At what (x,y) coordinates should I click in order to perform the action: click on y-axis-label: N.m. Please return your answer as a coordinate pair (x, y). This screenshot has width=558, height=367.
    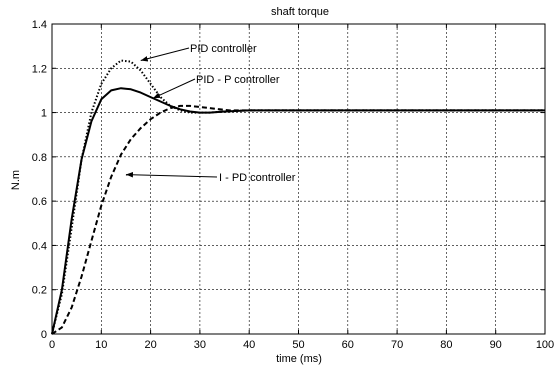
    Looking at the image, I should click on (16, 180).